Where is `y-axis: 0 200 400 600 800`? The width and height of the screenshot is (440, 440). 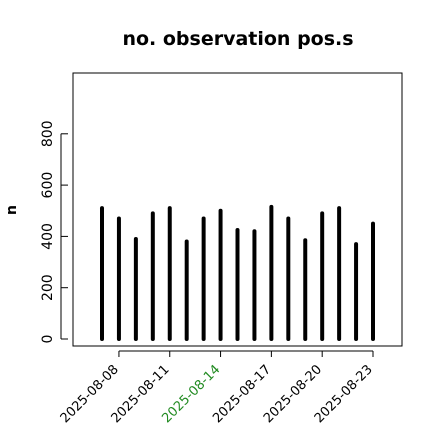 y-axis: 0 200 400 600 800 is located at coordinates (54, 231).